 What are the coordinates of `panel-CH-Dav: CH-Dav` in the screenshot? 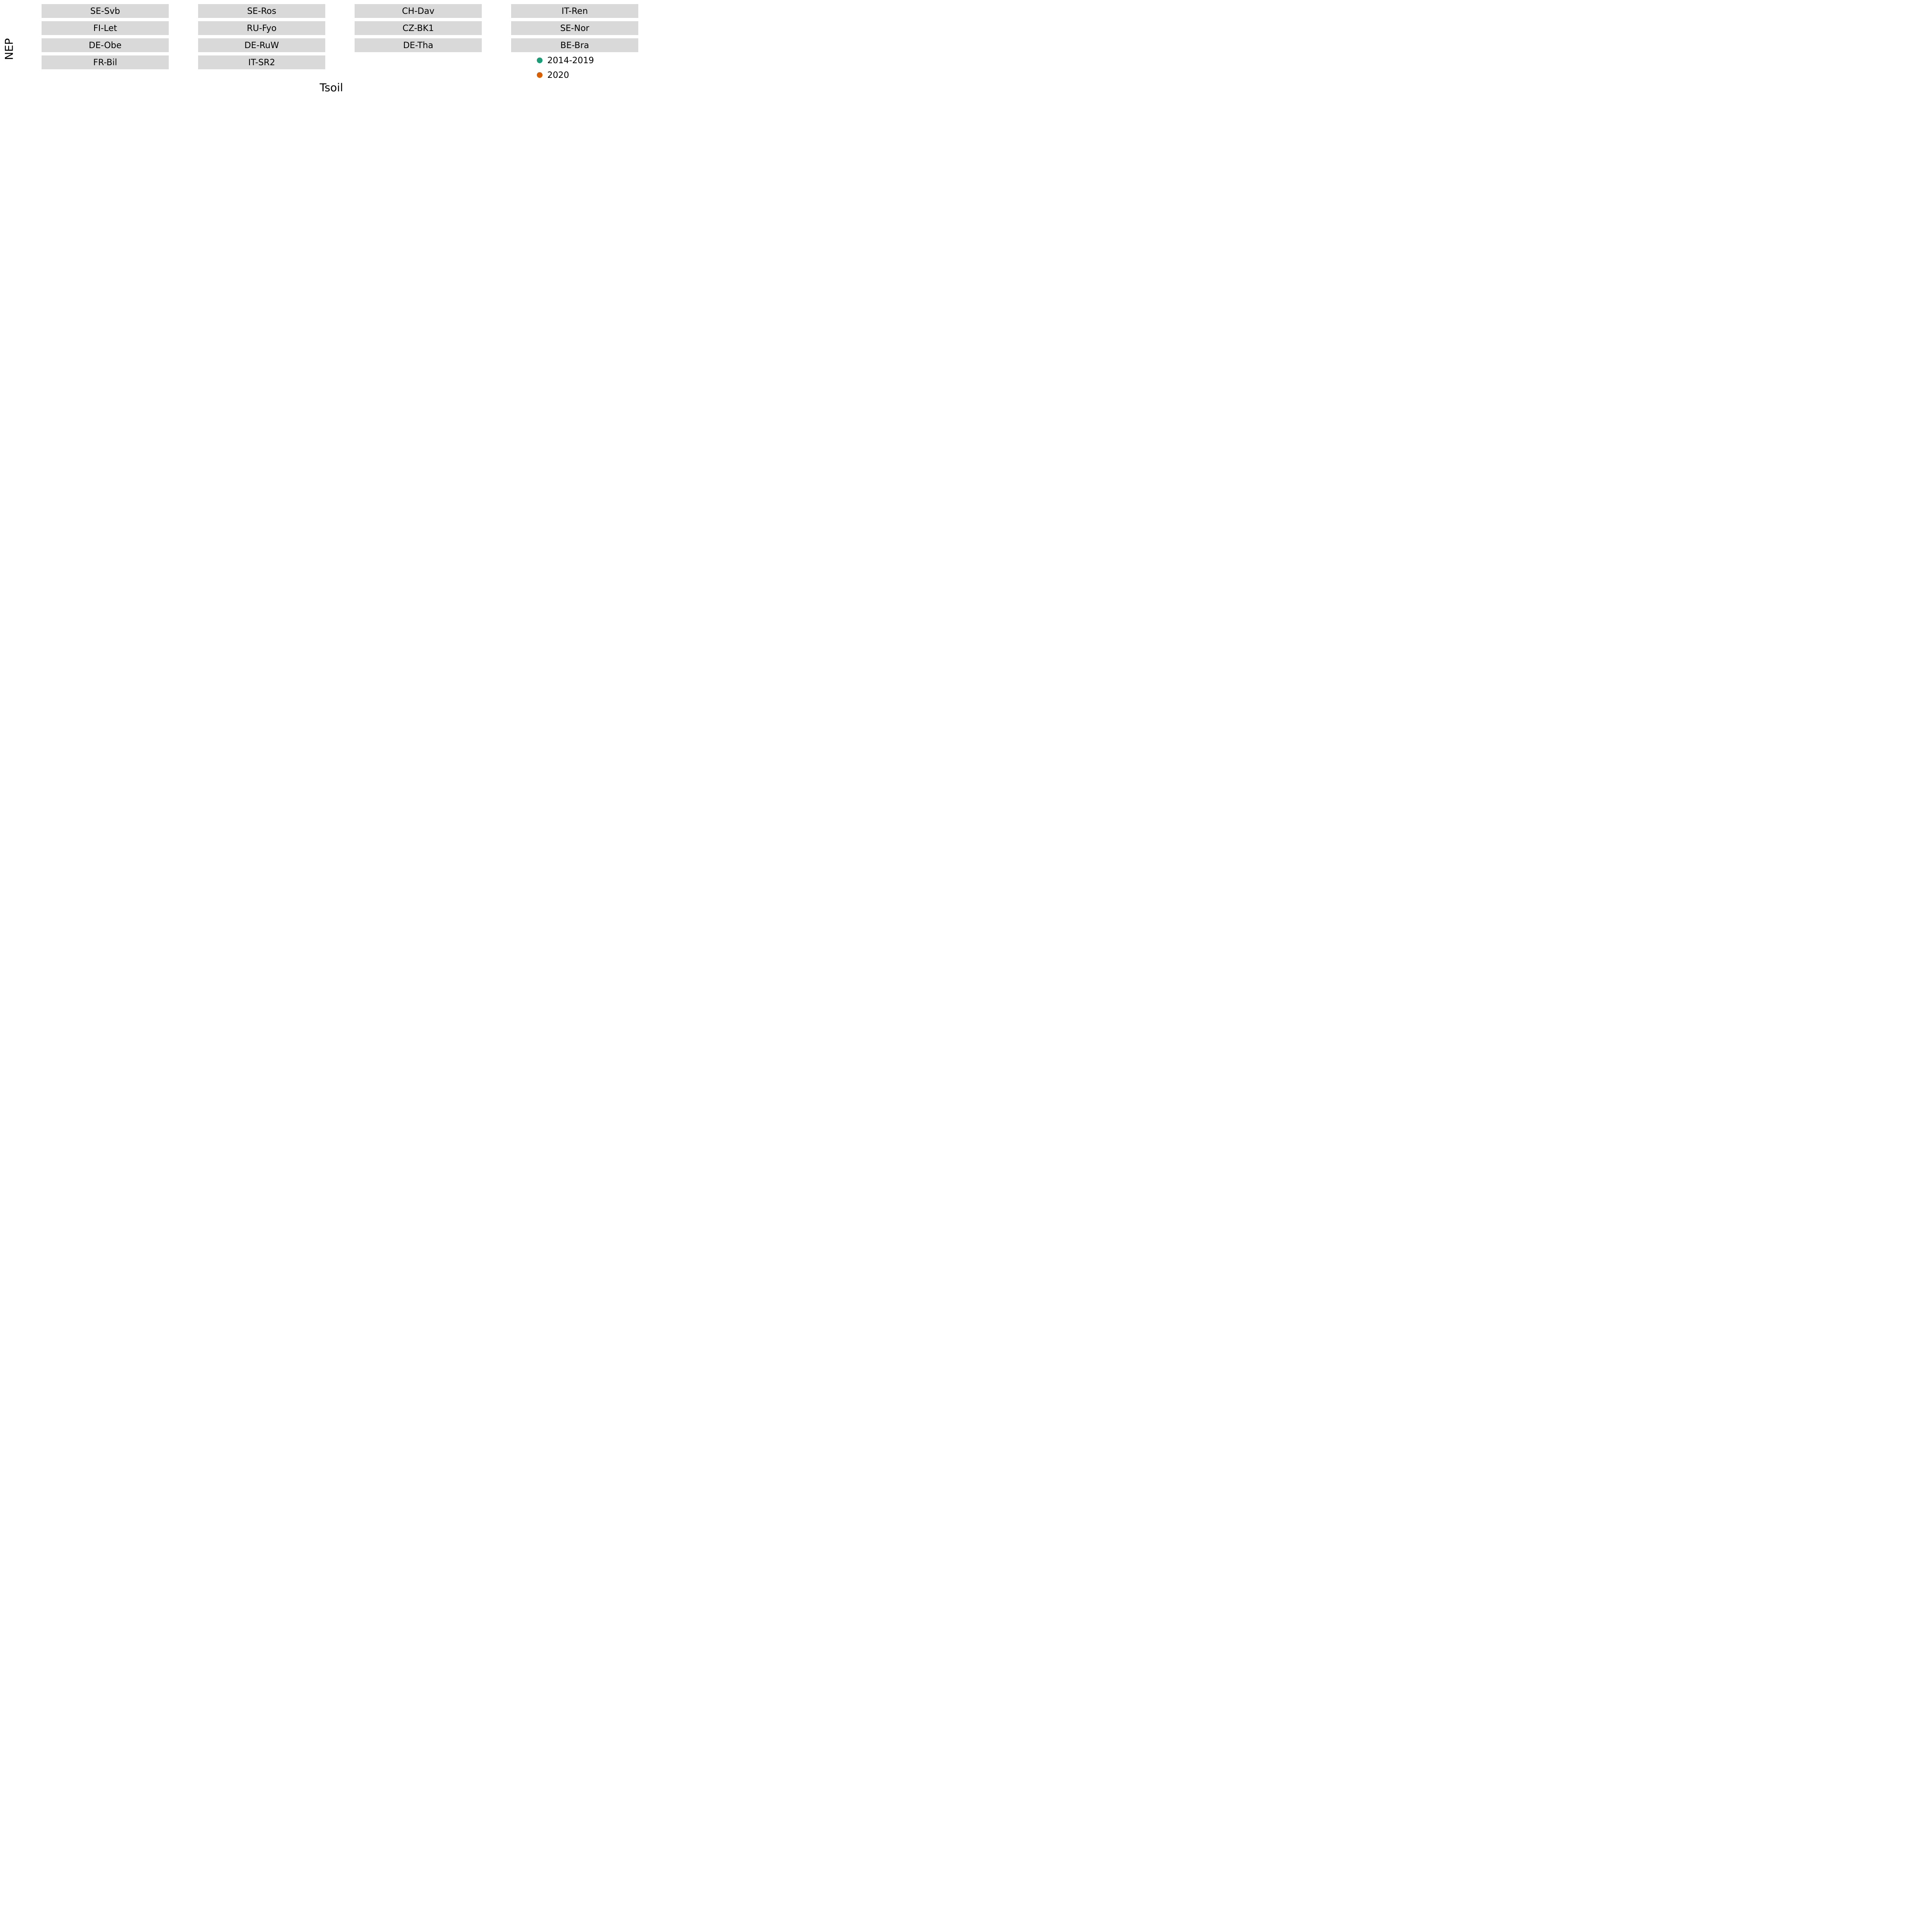 It's located at (409, 11).